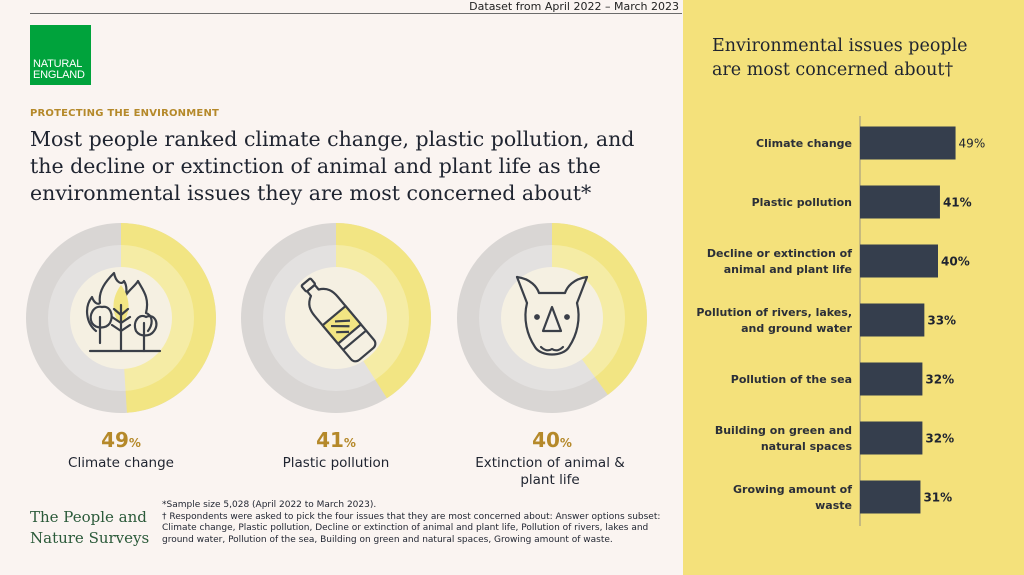 This screenshot has width=1024, height=575. I want to click on brand-line-1: The People and, so click(88, 517).